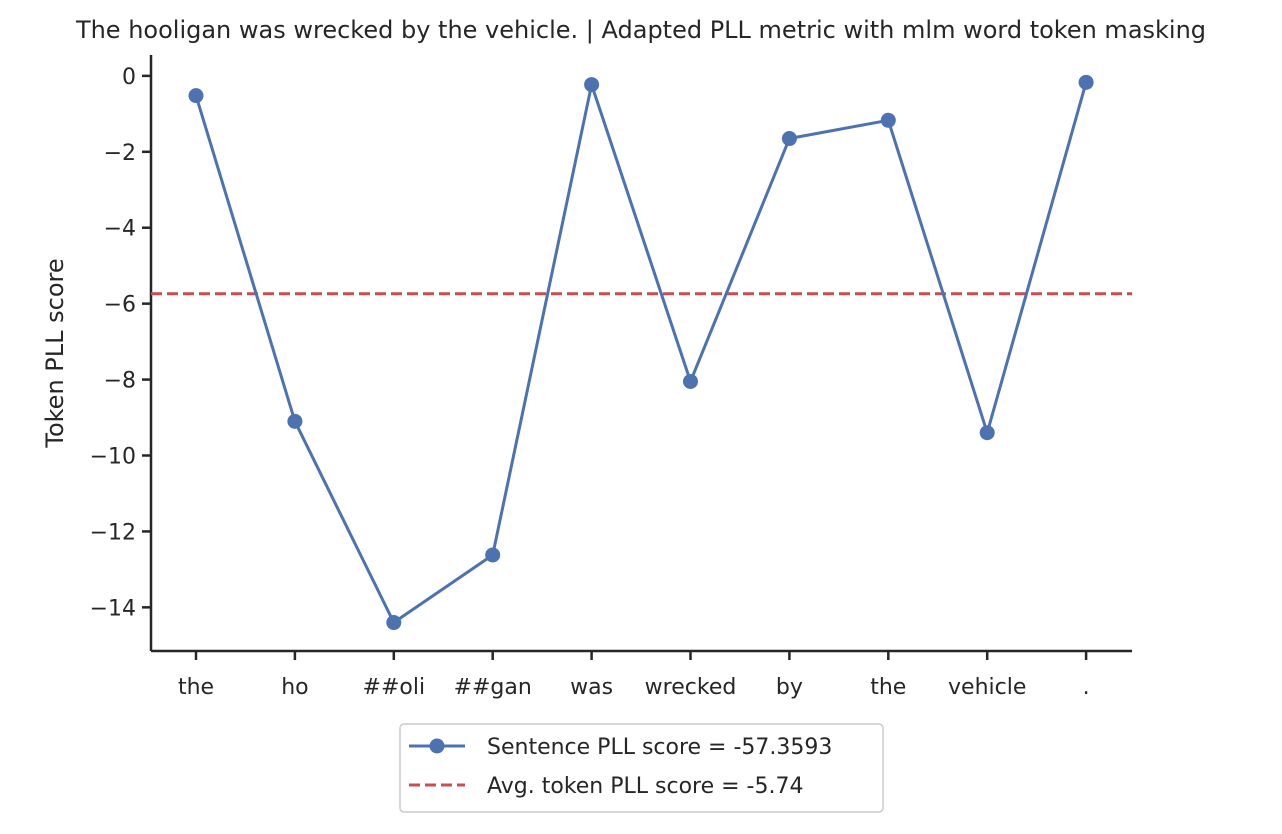 This screenshot has height=834, width=1282. Describe the element at coordinates (55, 353) in the screenshot. I see `y-axis-label: Token PLL score` at that location.